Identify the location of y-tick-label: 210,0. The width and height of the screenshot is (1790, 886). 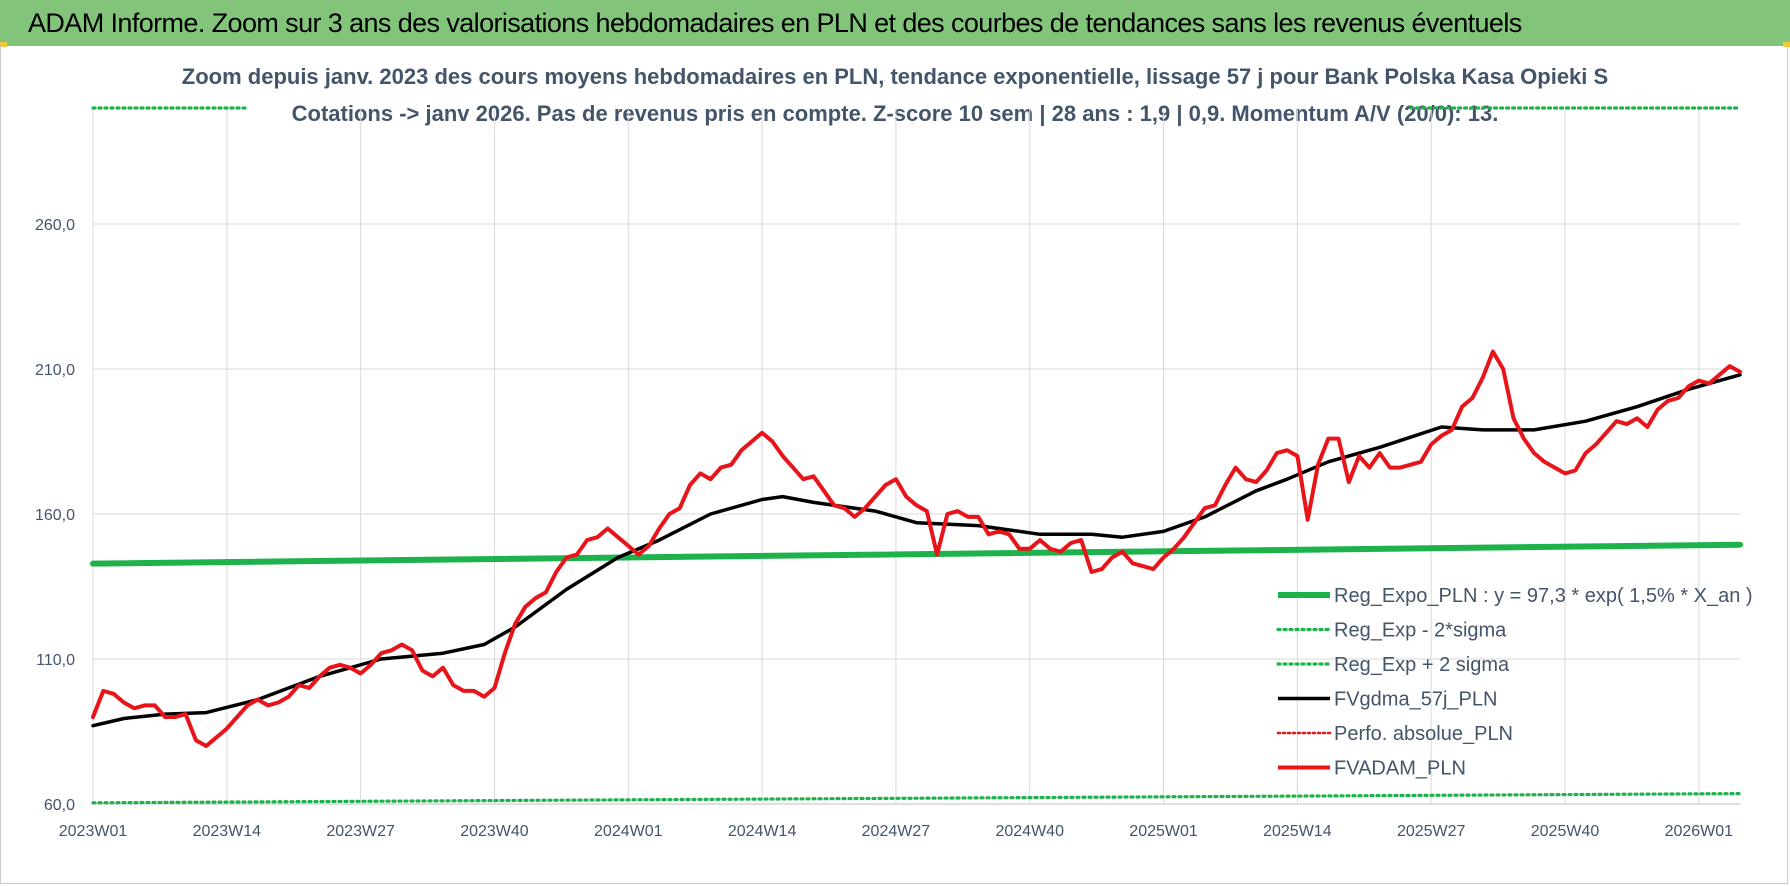
(55, 370).